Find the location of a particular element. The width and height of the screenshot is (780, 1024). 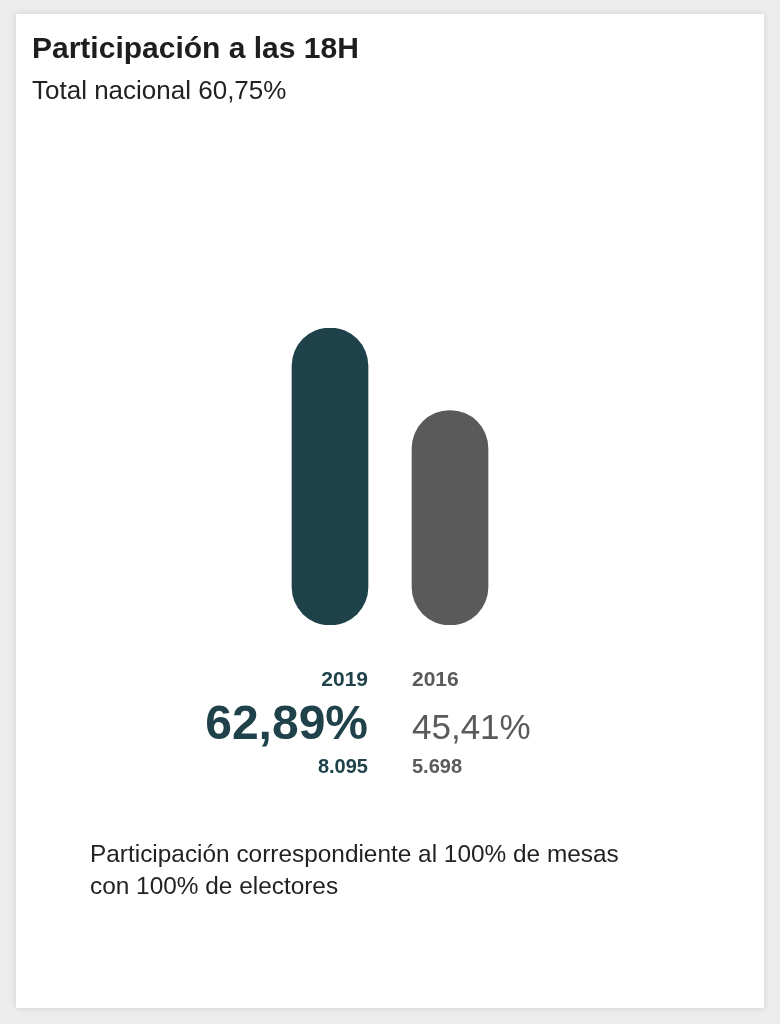

text: 8.095 is located at coordinates (342, 766).